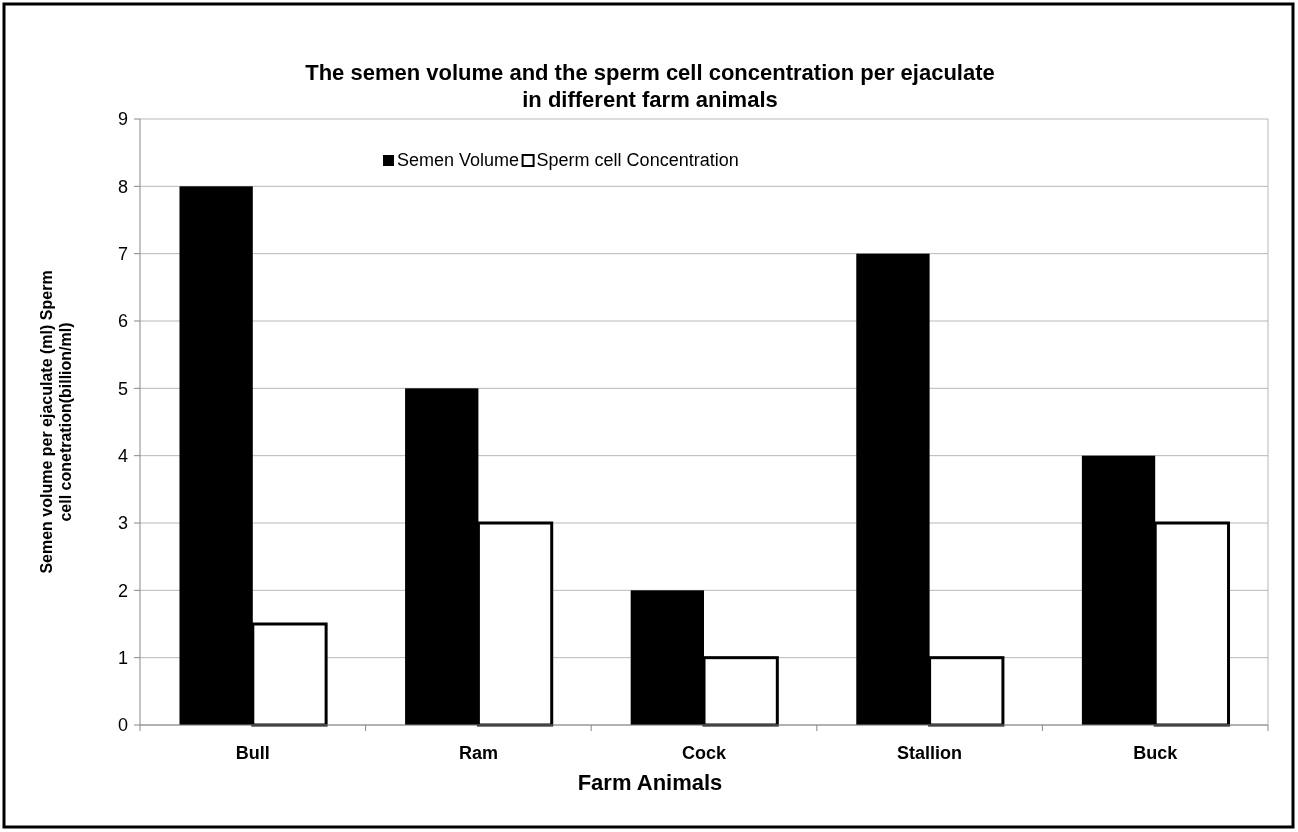  Describe the element at coordinates (650, 782) in the screenshot. I see `x-axis-title: Farm Animals` at that location.